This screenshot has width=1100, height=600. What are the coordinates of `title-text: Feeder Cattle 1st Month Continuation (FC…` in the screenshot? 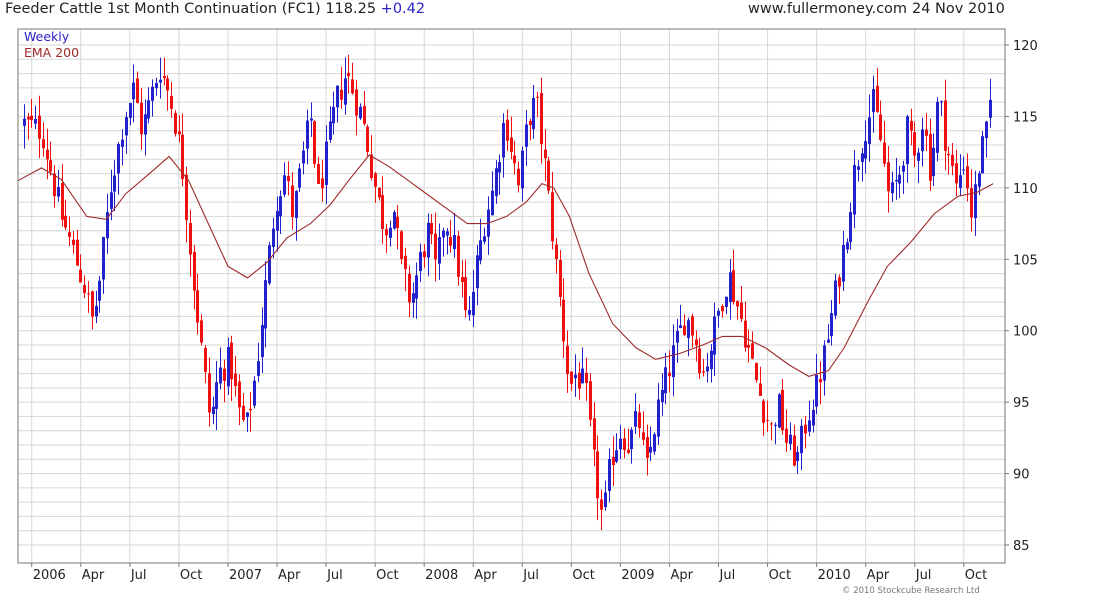 It's located at (191, 9).